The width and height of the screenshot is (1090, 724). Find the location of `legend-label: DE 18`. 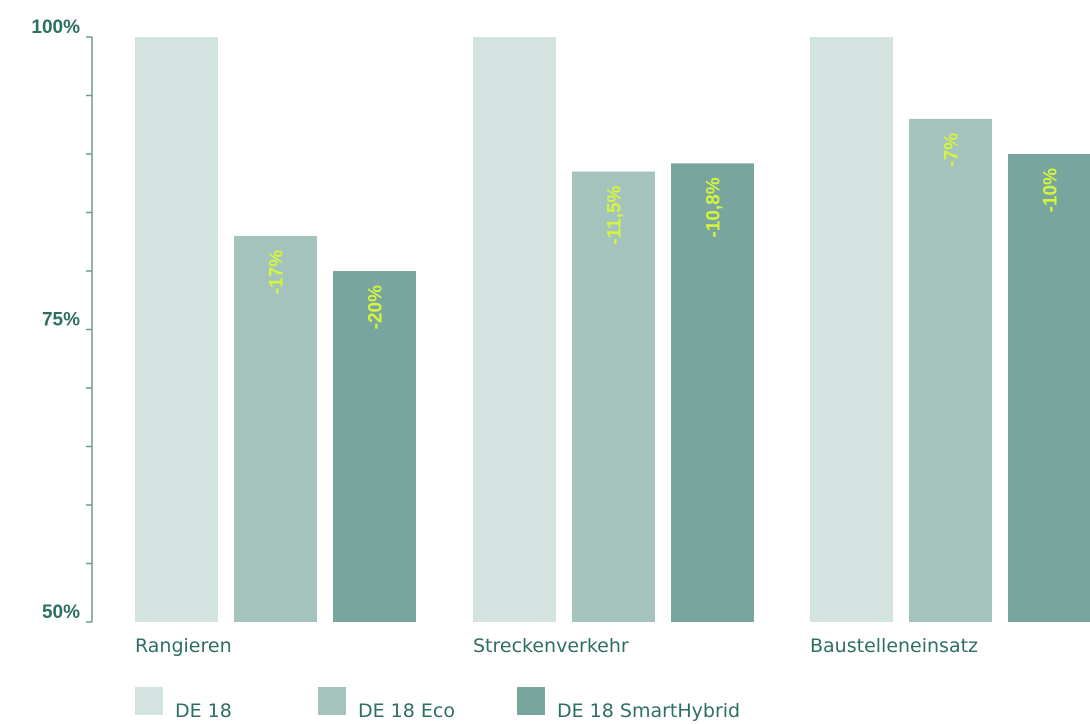

legend-label: DE 18 is located at coordinates (203, 711).